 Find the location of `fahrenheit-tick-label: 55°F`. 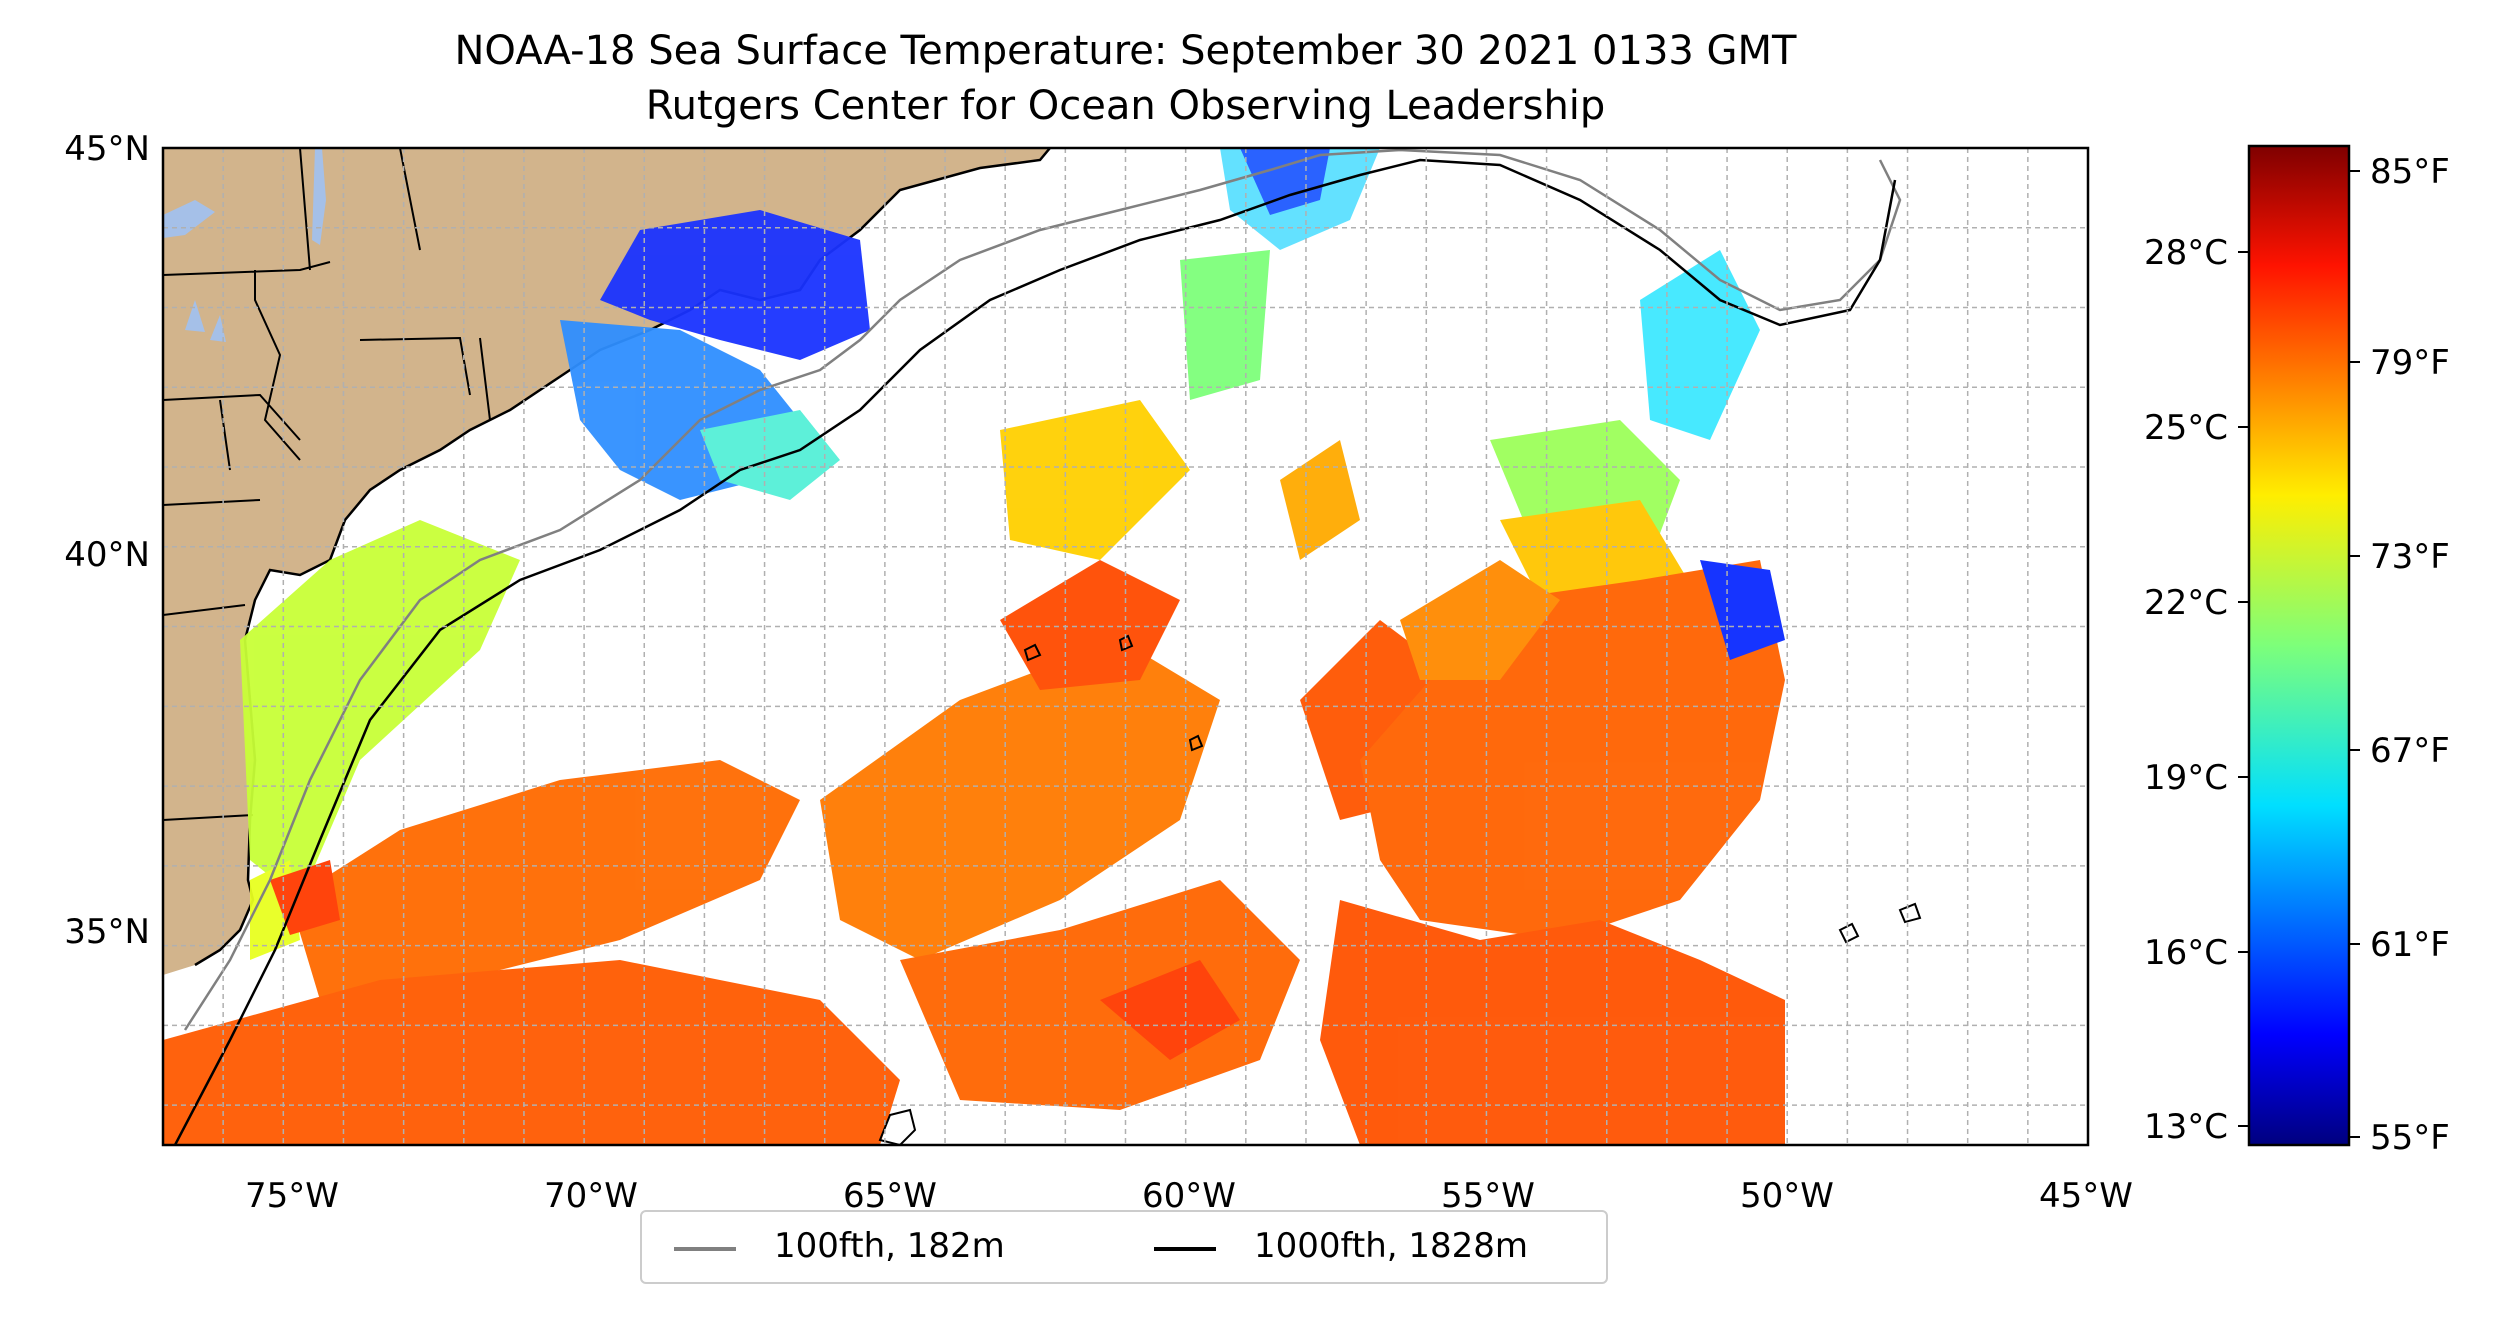

fahrenheit-tick-label: 55°F is located at coordinates (2410, 1138).